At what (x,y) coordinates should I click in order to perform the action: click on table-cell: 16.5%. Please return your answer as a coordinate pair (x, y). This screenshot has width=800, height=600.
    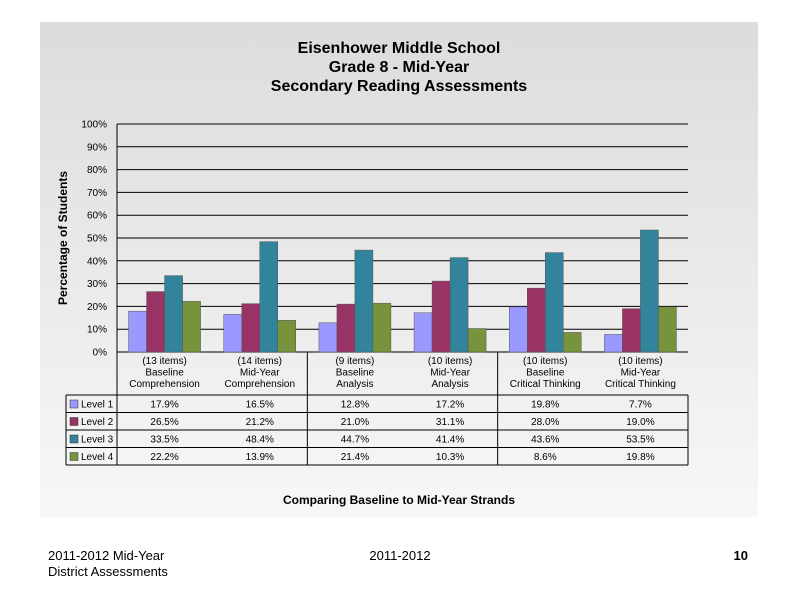
    Looking at the image, I should click on (260, 405).